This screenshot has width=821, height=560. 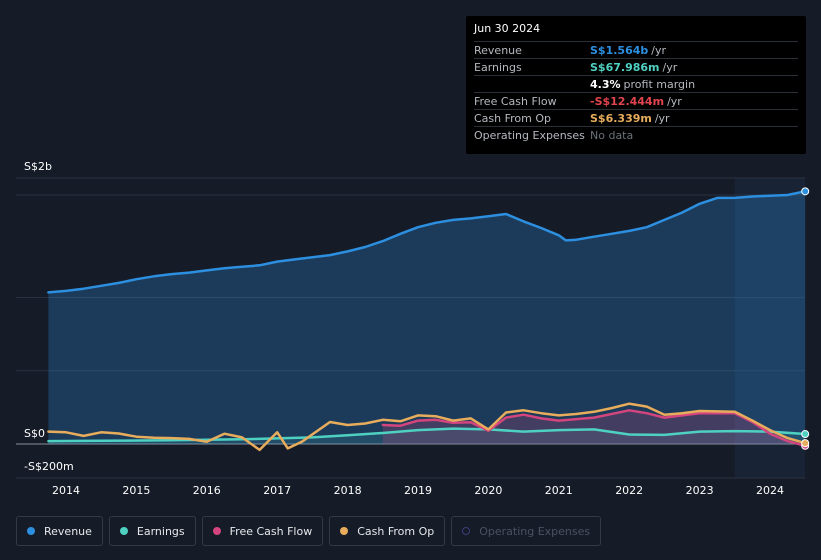 What do you see at coordinates (627, 101) in the screenshot?
I see `tooltip-row-value: -S$12.444m` at bounding box center [627, 101].